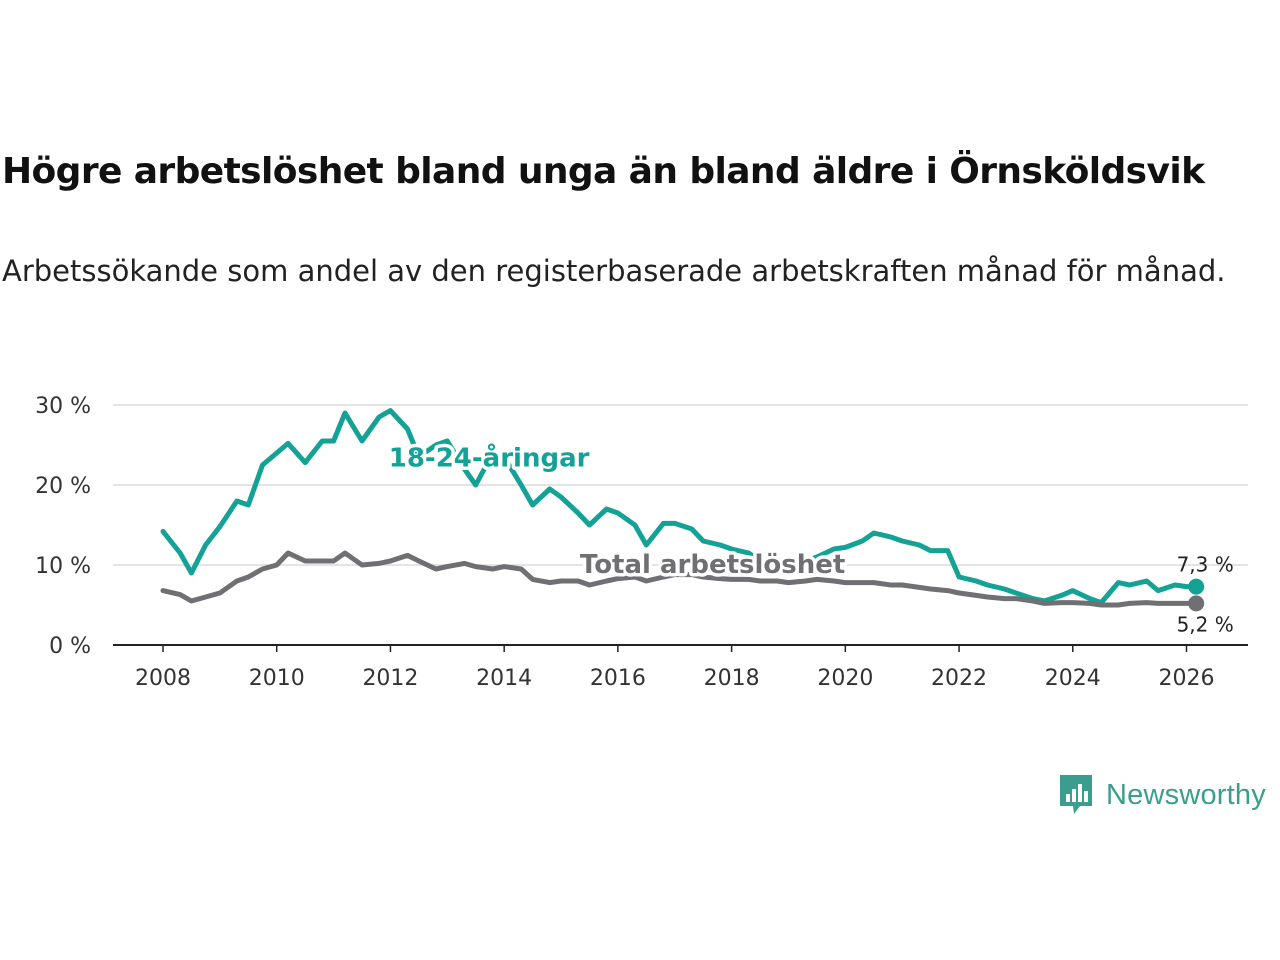  What do you see at coordinates (277, 678) in the screenshot?
I see `x-tick-label: 2010` at bounding box center [277, 678].